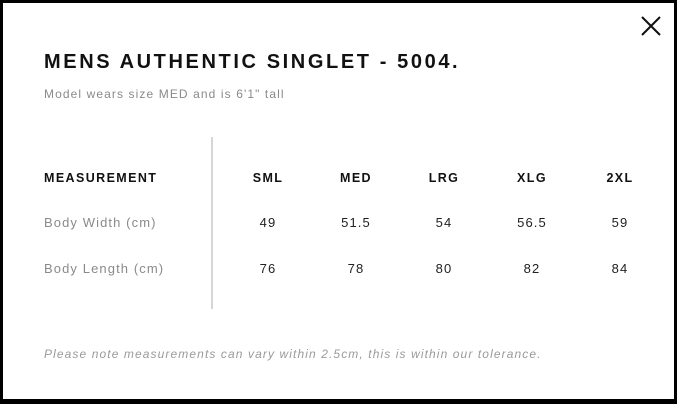  I want to click on table-cell: 78, so click(356, 268).